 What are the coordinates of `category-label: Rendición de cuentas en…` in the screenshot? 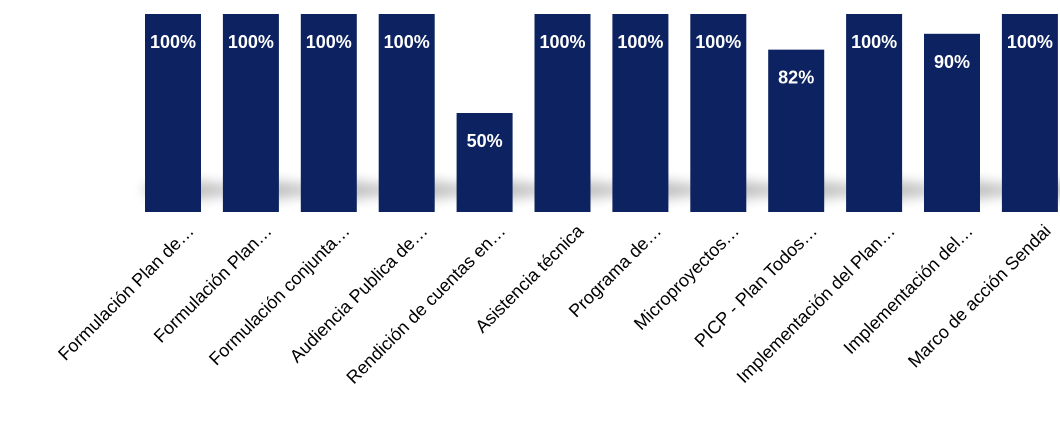 It's located at (425, 304).